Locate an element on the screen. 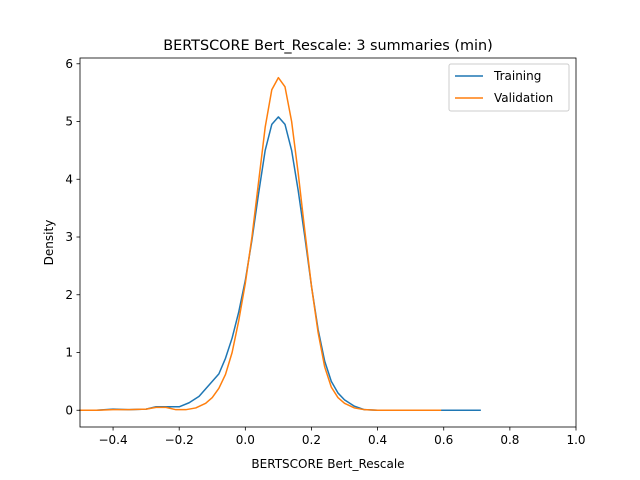 The width and height of the screenshot is (640, 480). y-axis-label: Density is located at coordinates (49, 243).